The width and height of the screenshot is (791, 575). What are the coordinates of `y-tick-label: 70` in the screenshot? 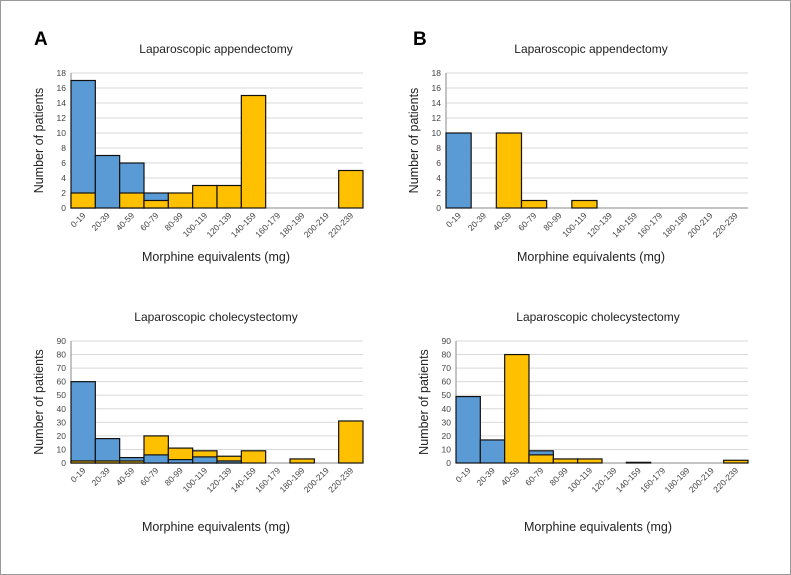 It's located at (447, 368).